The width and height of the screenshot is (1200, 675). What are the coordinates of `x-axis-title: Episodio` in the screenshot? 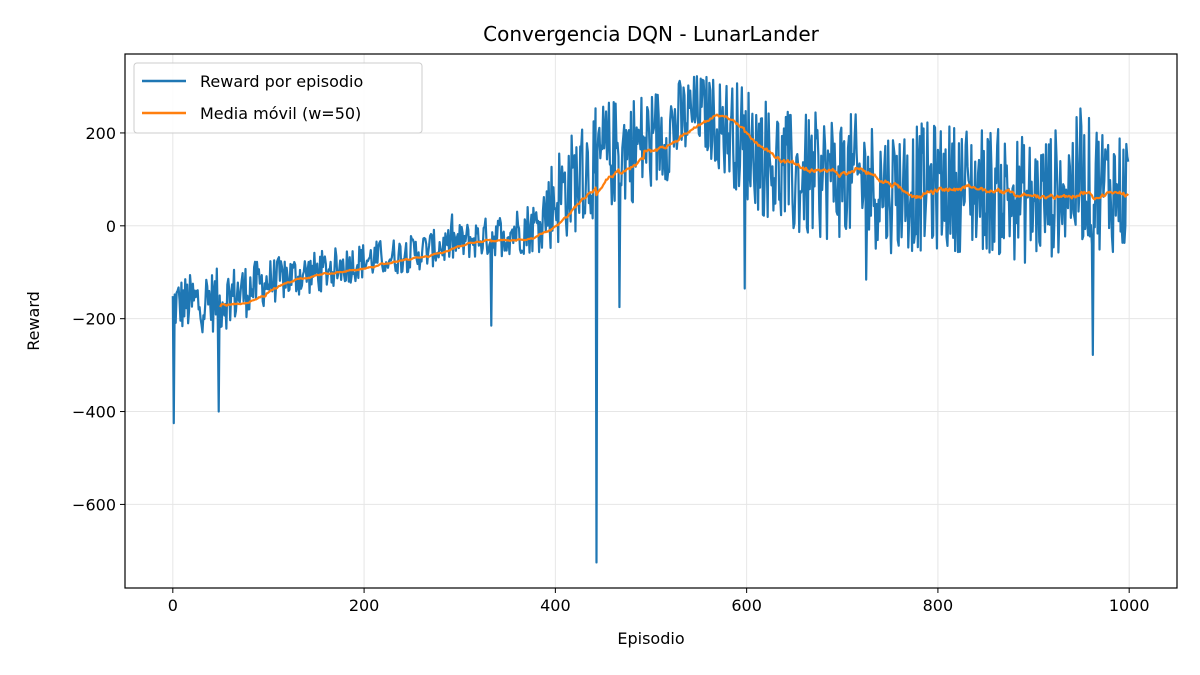 It's located at (650, 638).